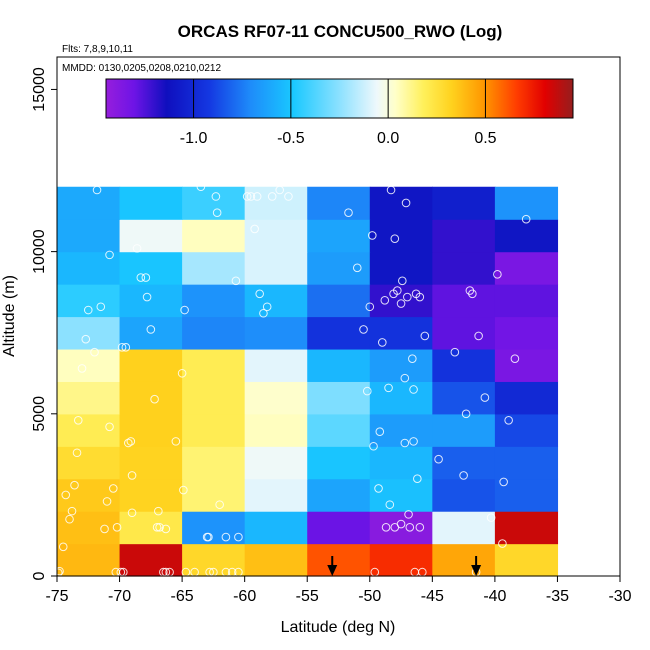 The width and height of the screenshot is (650, 650). Describe the element at coordinates (307, 596) in the screenshot. I see `x-tick-label: -55` at that location.